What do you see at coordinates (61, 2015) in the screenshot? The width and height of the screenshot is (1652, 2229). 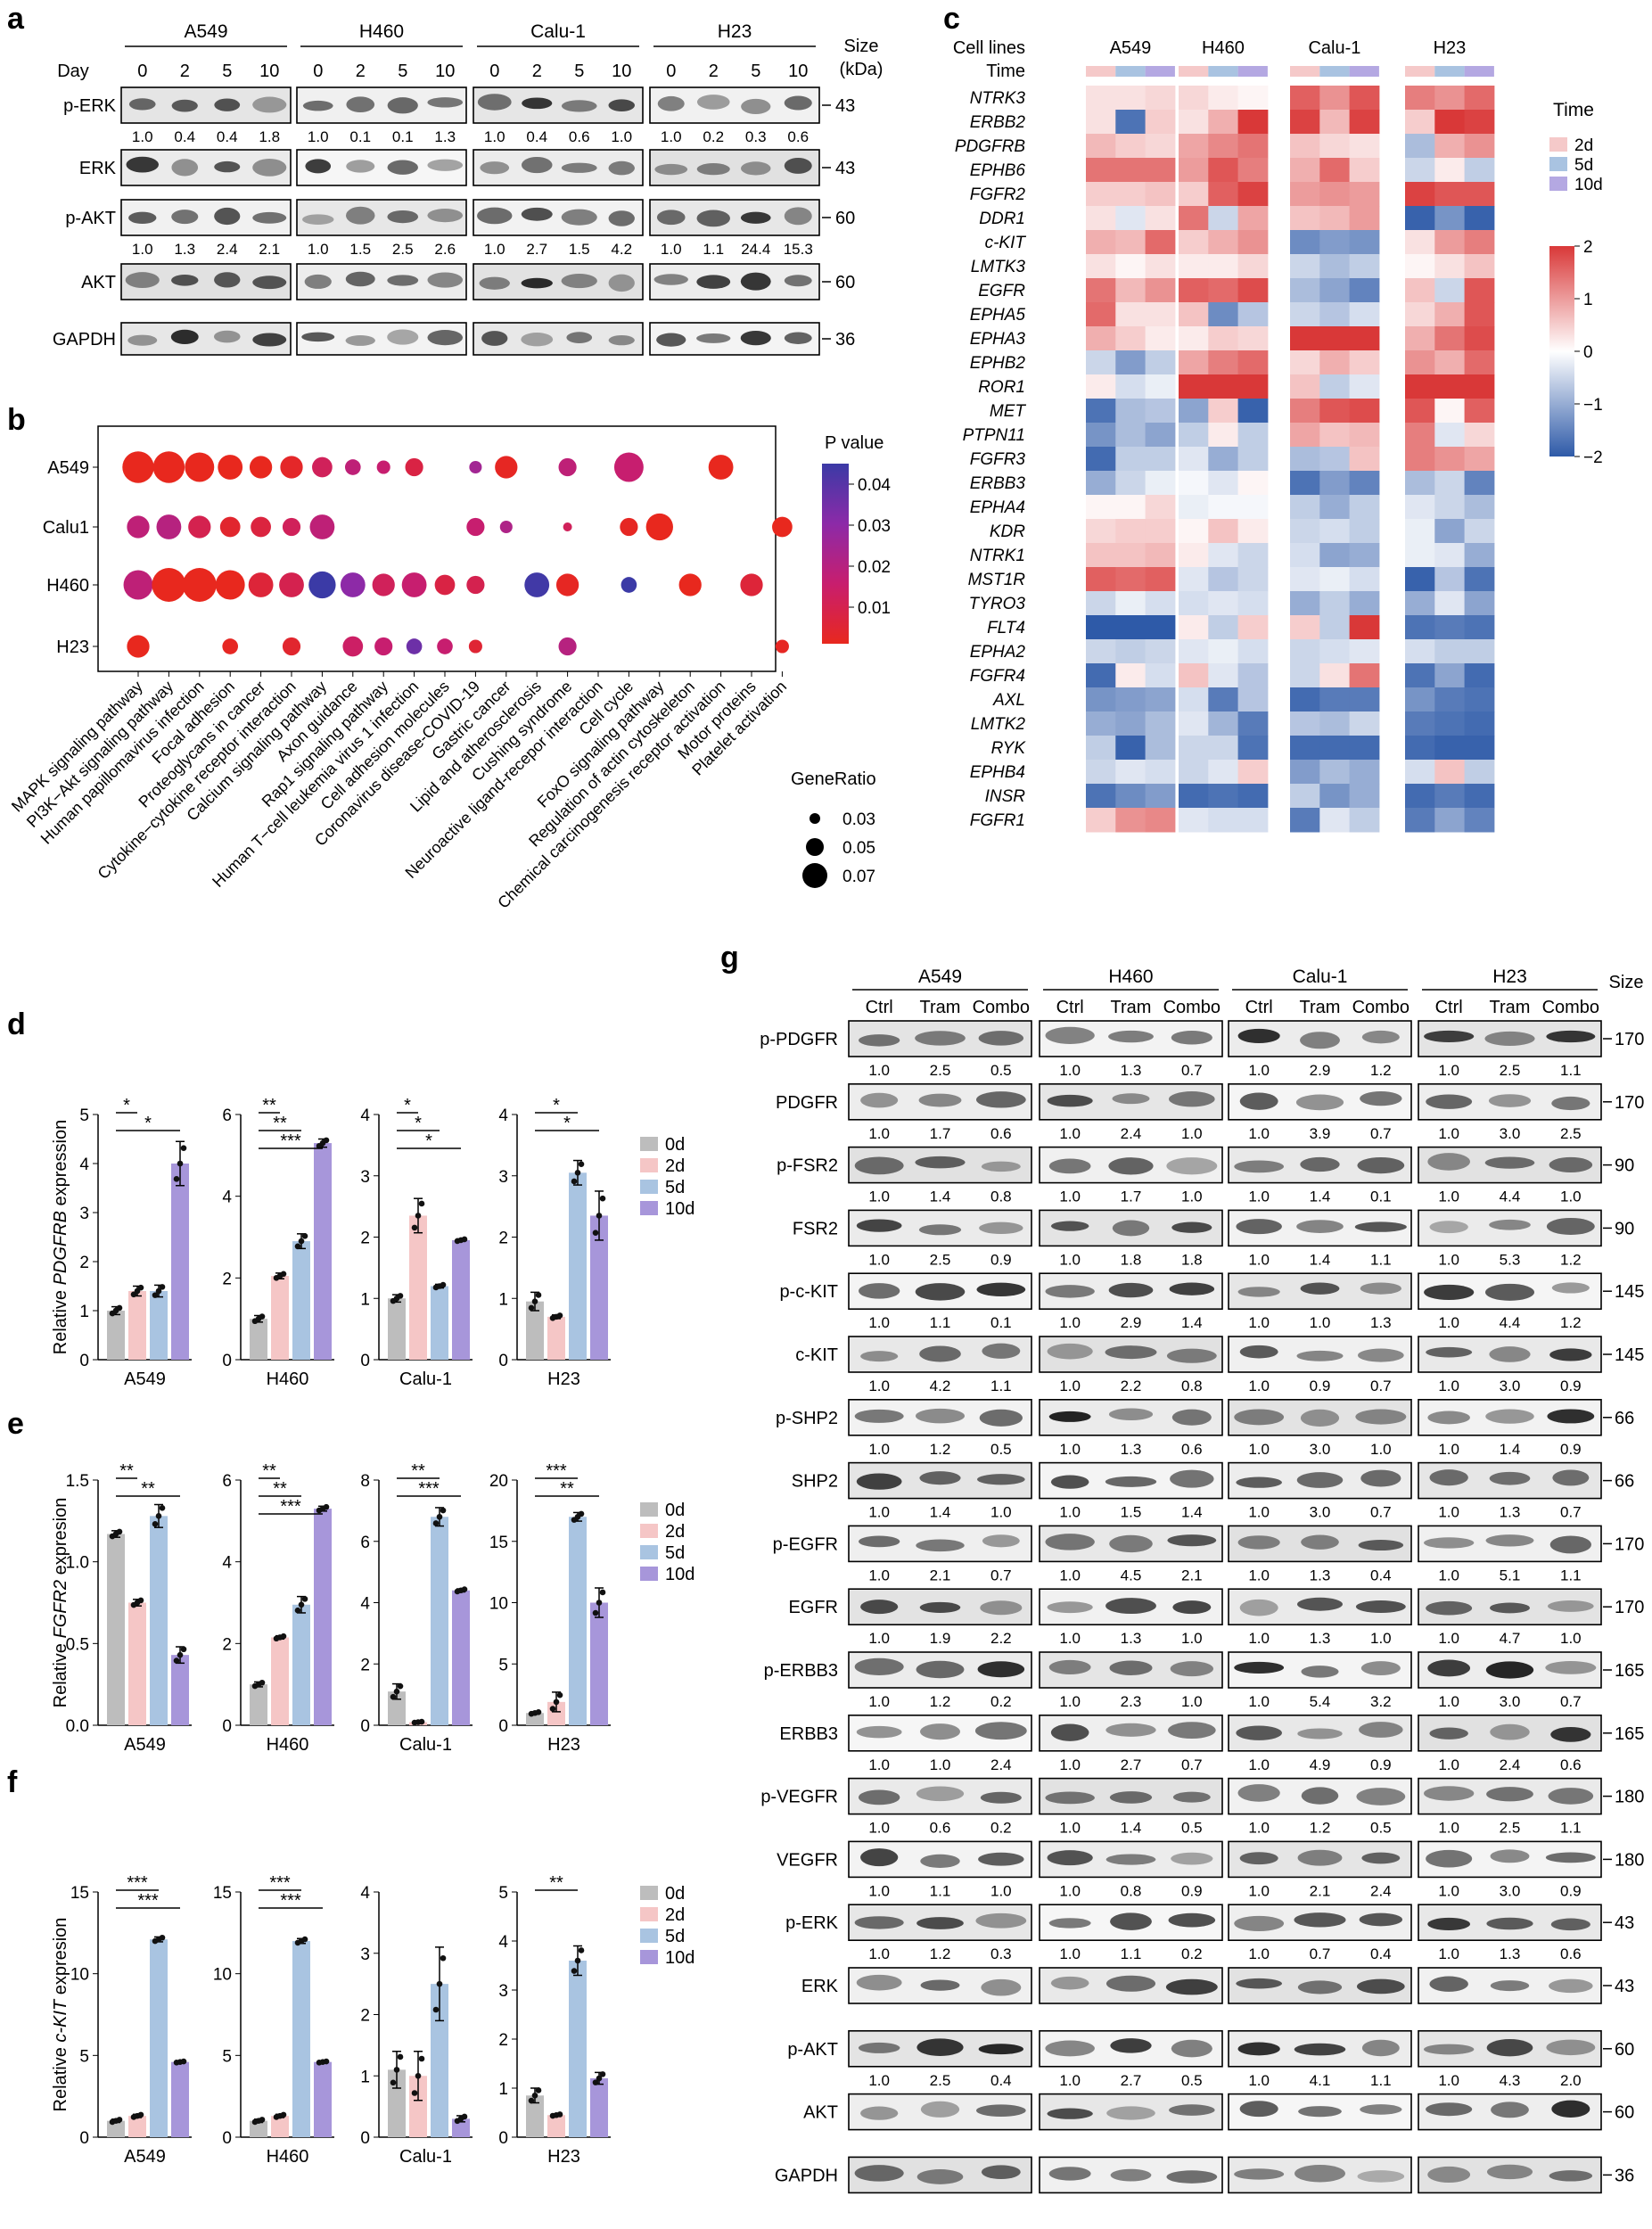 I see `y-axis-label: Relative c-KIT expresion` at bounding box center [61, 2015].